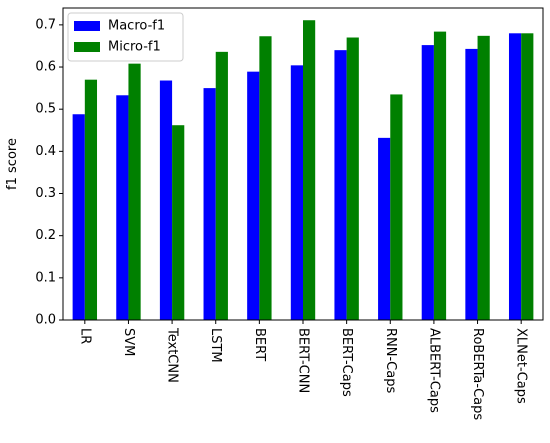 The width and height of the screenshot is (550, 443). I want to click on bar-macro-f1-bert-cnn, so click(296, 192).